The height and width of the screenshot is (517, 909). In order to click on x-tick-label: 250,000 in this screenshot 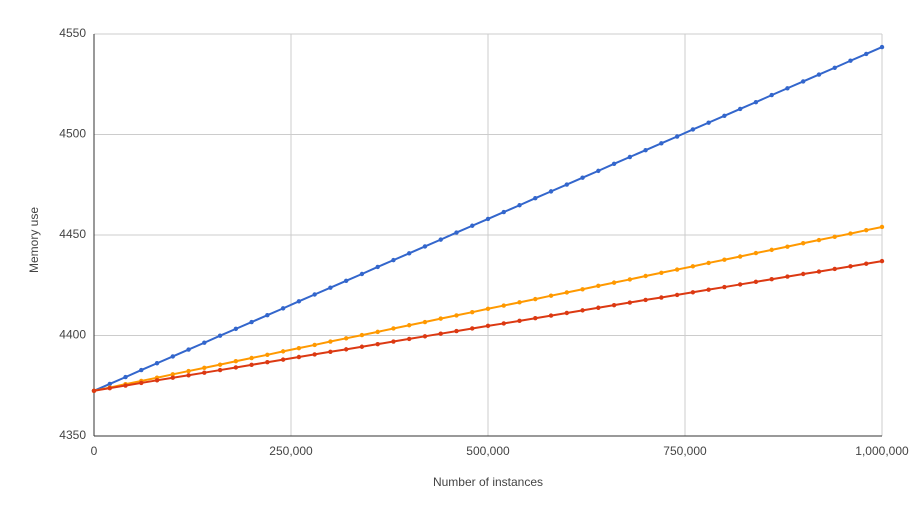, I will do `click(291, 451)`.